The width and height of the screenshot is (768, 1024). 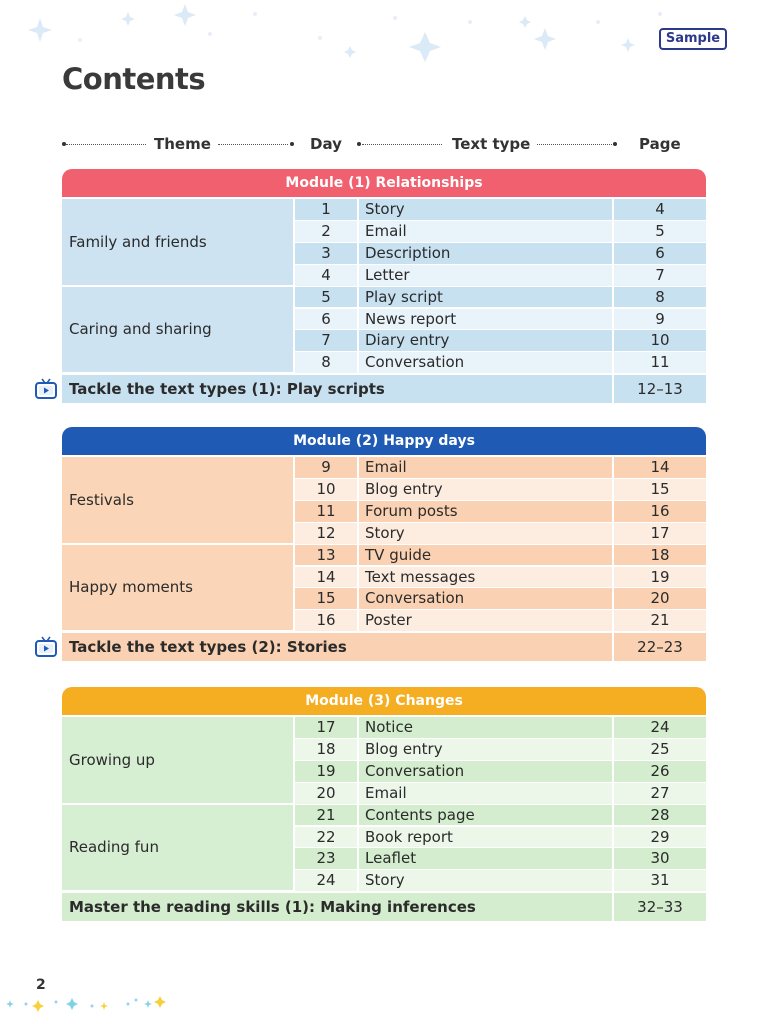 What do you see at coordinates (660, 253) in the screenshot?
I see `page-cell: 6` at bounding box center [660, 253].